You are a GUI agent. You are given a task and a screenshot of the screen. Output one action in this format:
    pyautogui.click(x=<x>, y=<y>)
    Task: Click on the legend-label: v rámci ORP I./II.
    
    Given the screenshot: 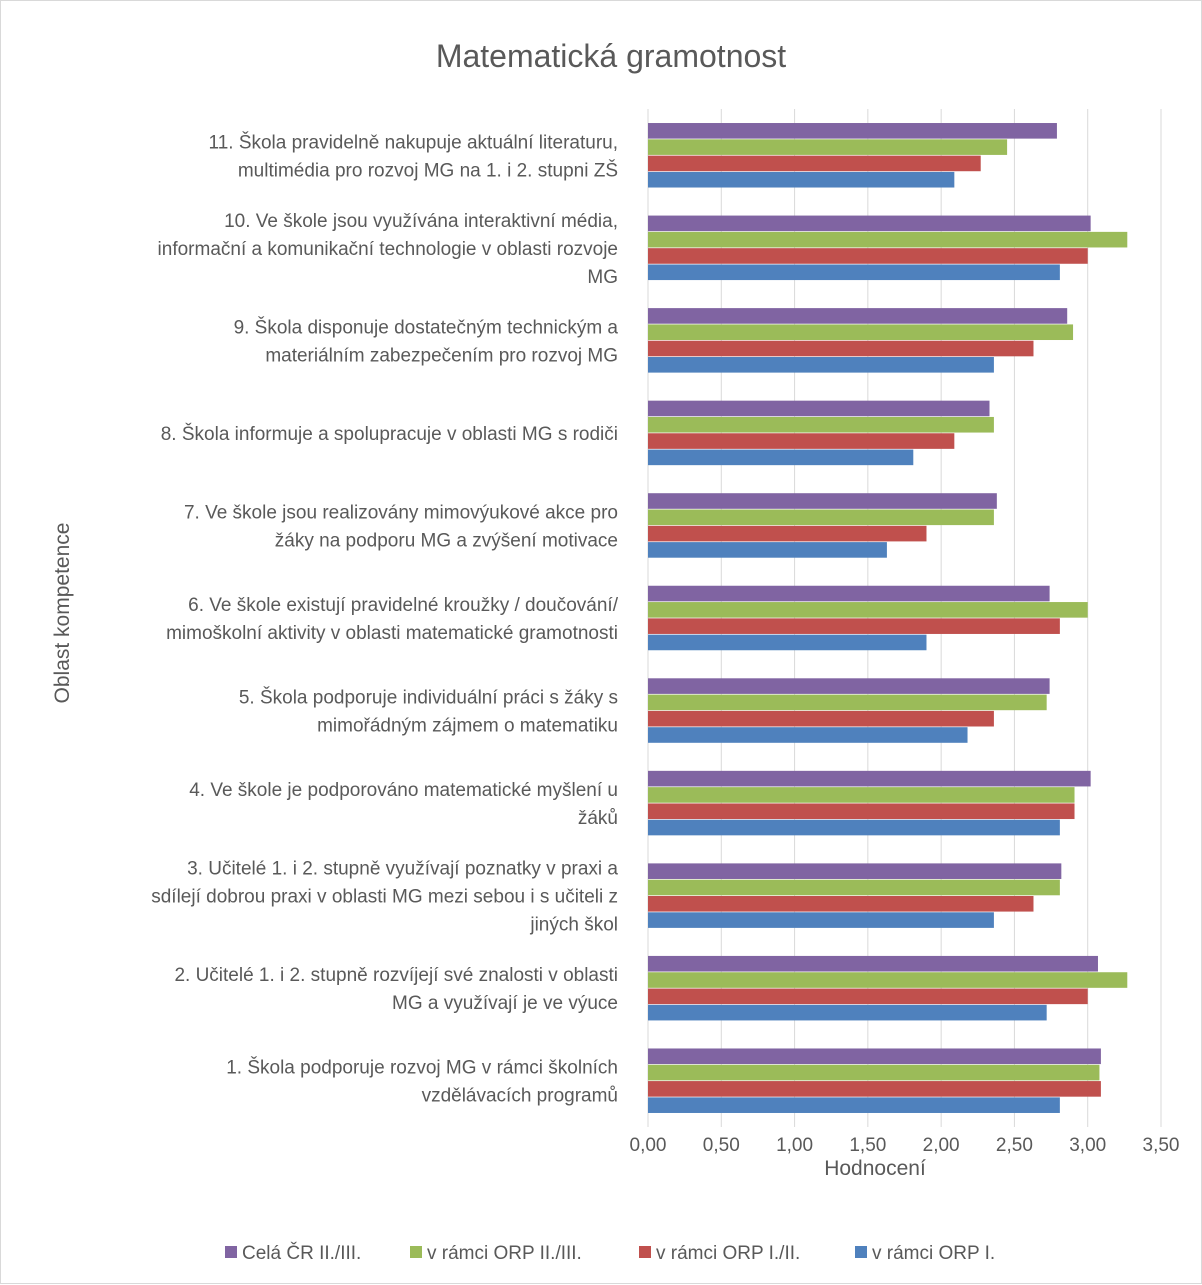 What is the action you would take?
    pyautogui.click(x=728, y=1253)
    